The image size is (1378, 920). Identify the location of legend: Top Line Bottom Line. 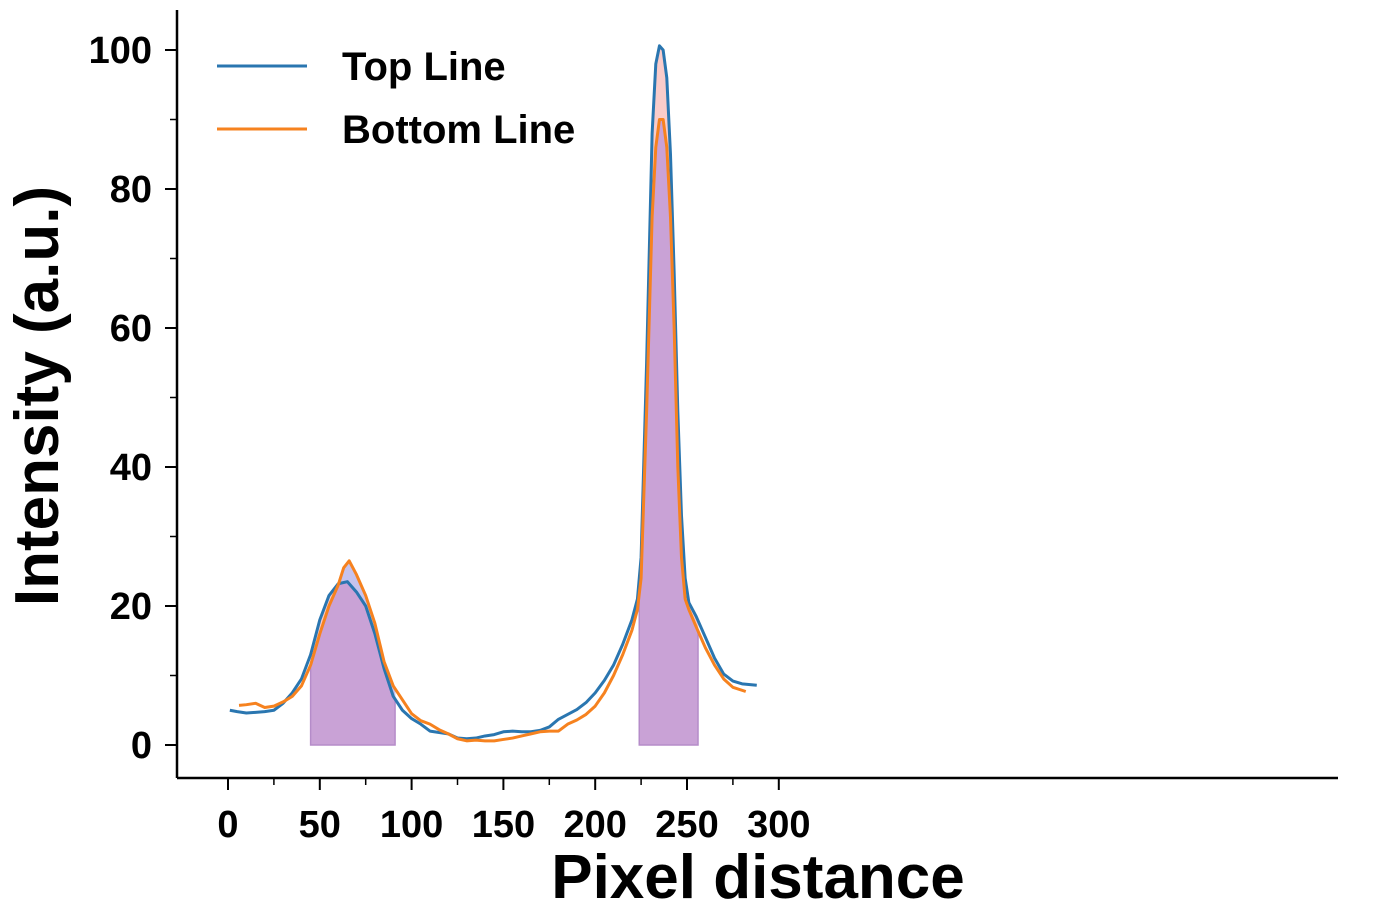
(396, 98).